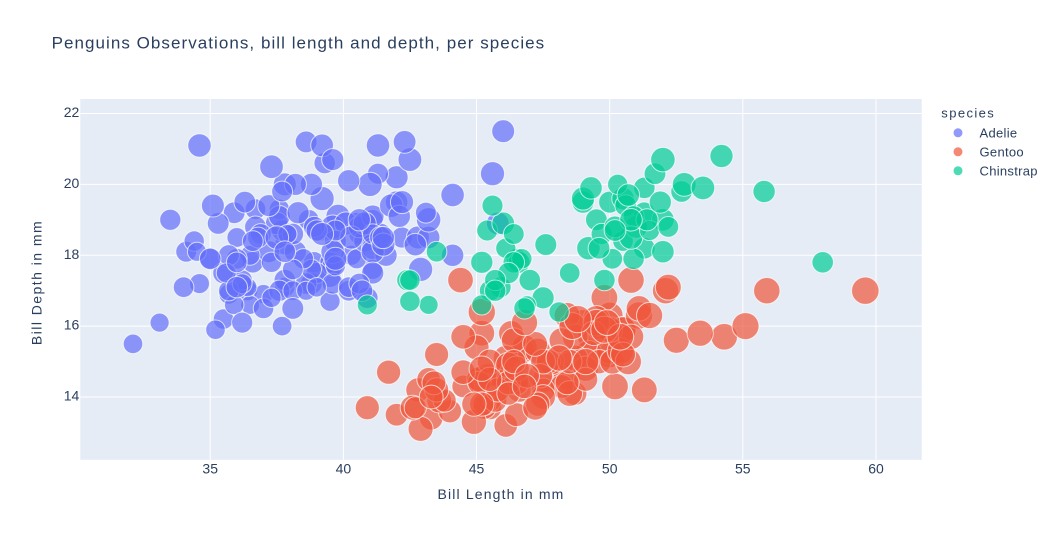 The width and height of the screenshot is (1060, 540). I want to click on svg-text: Adelie, so click(999, 133).